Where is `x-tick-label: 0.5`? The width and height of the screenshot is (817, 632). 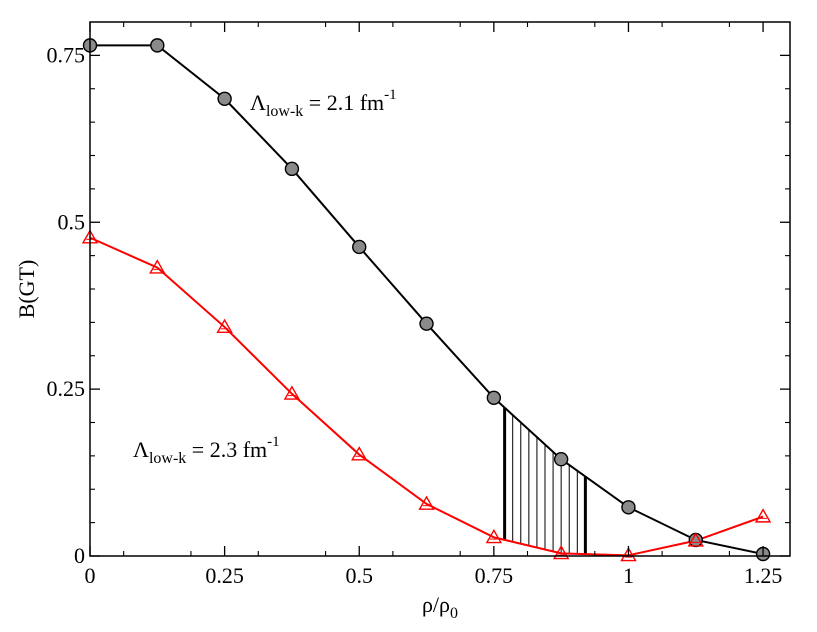 x-tick-label: 0.5 is located at coordinates (359, 575).